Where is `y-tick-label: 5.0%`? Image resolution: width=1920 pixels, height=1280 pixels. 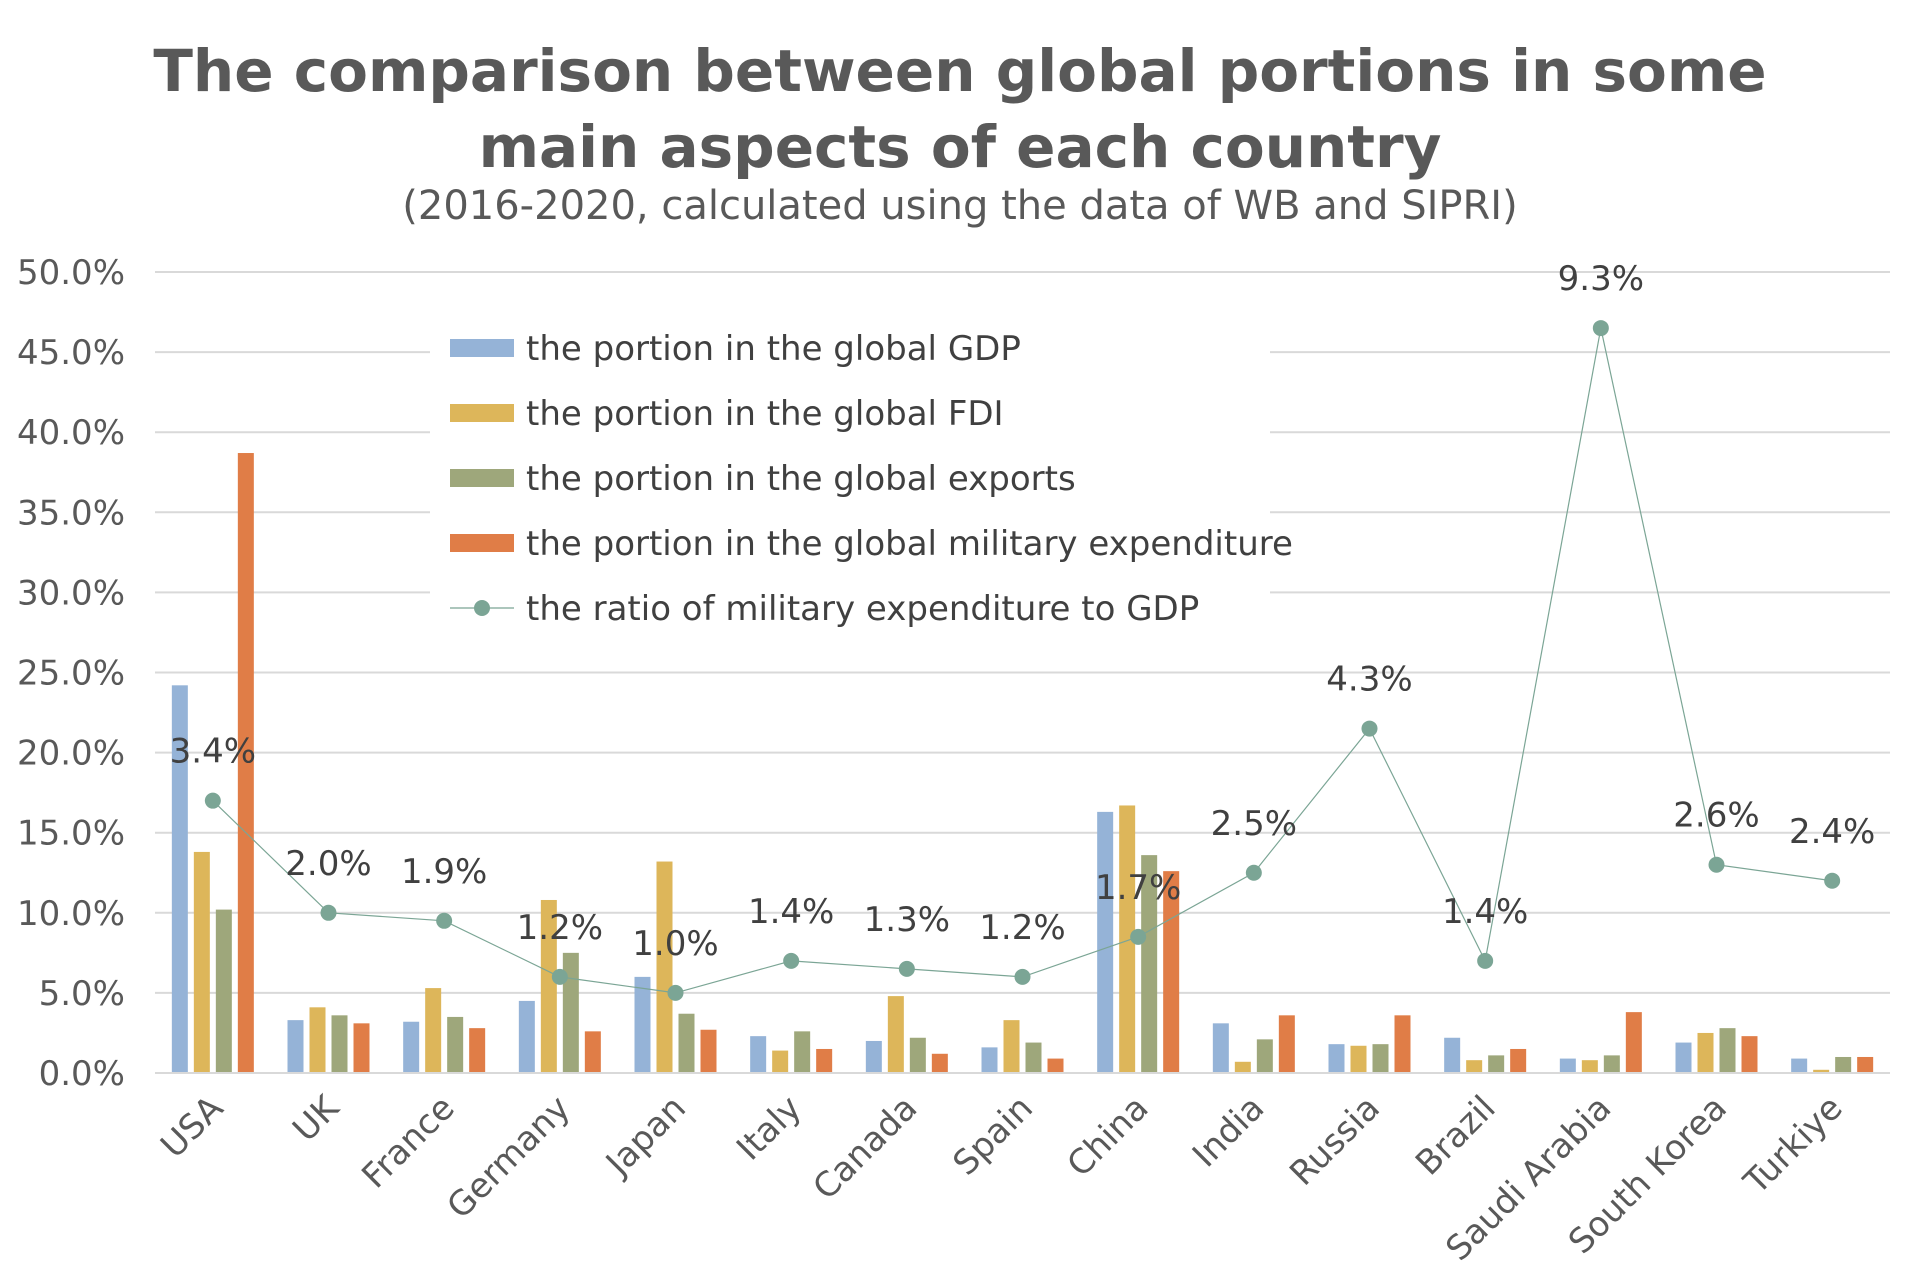
y-tick-label: 5.0% is located at coordinates (82, 994).